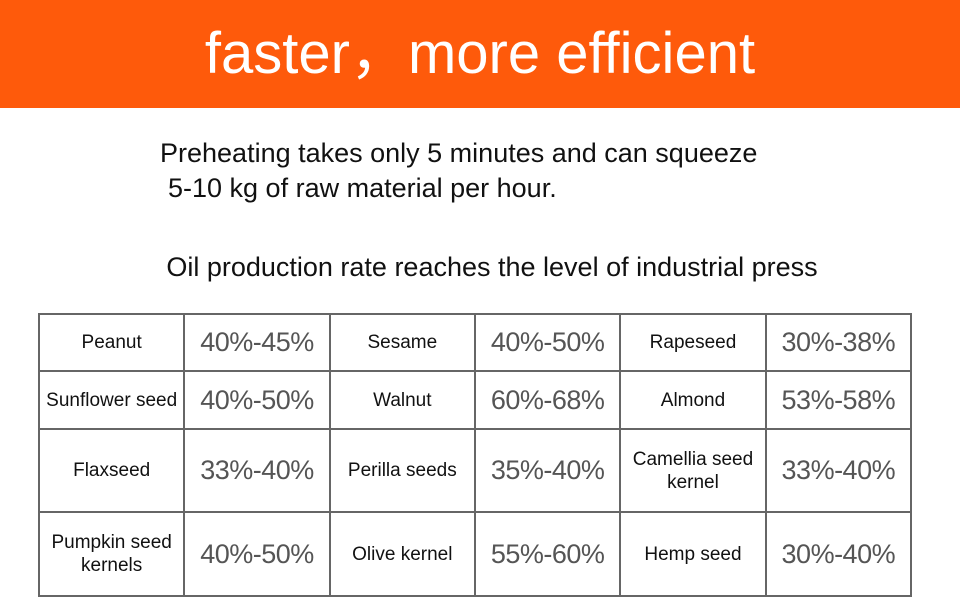 The height and width of the screenshot is (615, 960). What do you see at coordinates (111, 342) in the screenshot?
I see `seed-name: Peanut` at bounding box center [111, 342].